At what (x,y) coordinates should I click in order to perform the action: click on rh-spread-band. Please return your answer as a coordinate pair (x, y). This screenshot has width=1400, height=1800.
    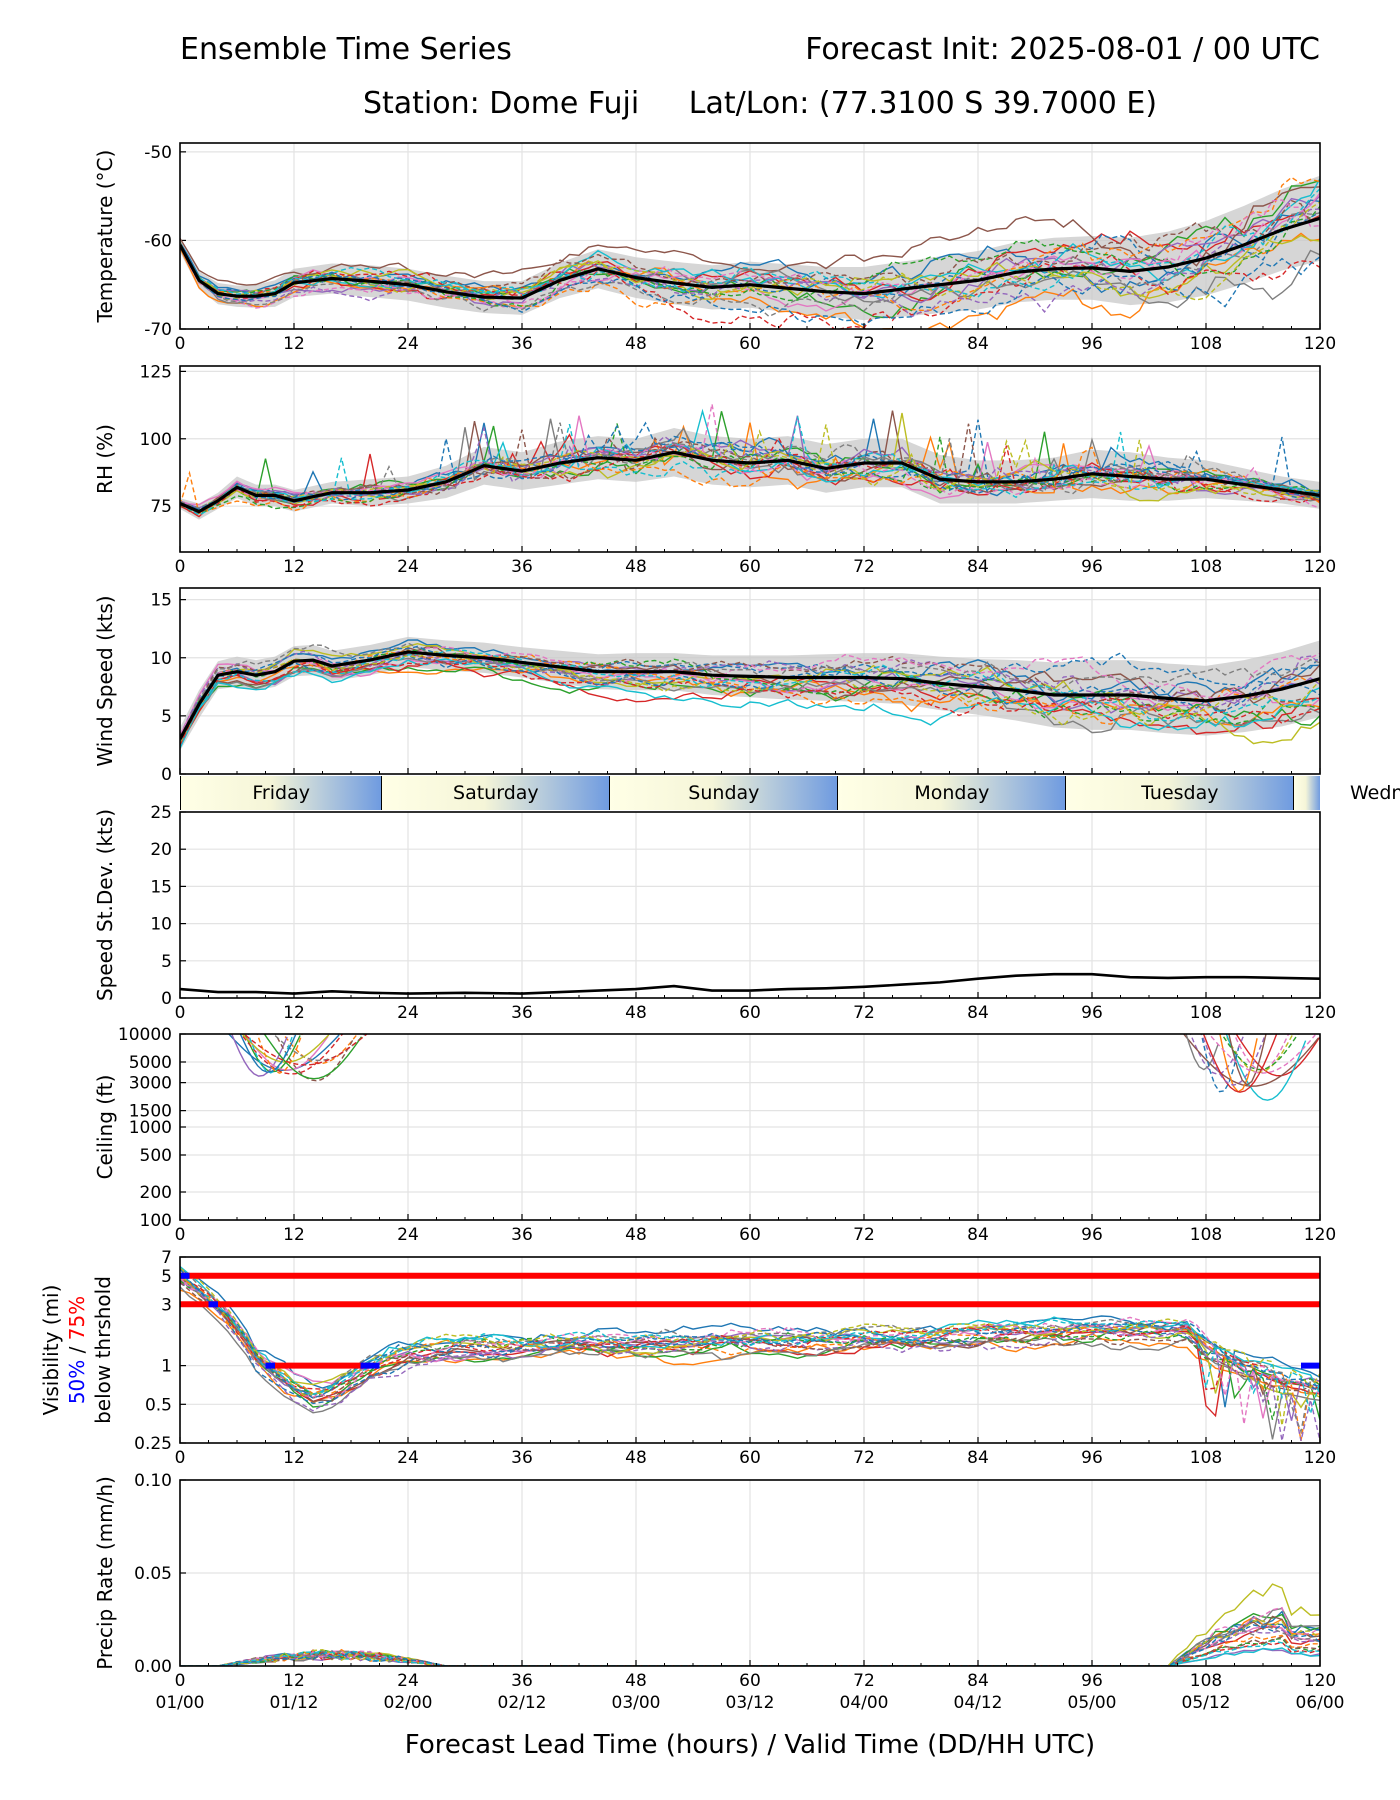
    Looking at the image, I should click on (750, 474).